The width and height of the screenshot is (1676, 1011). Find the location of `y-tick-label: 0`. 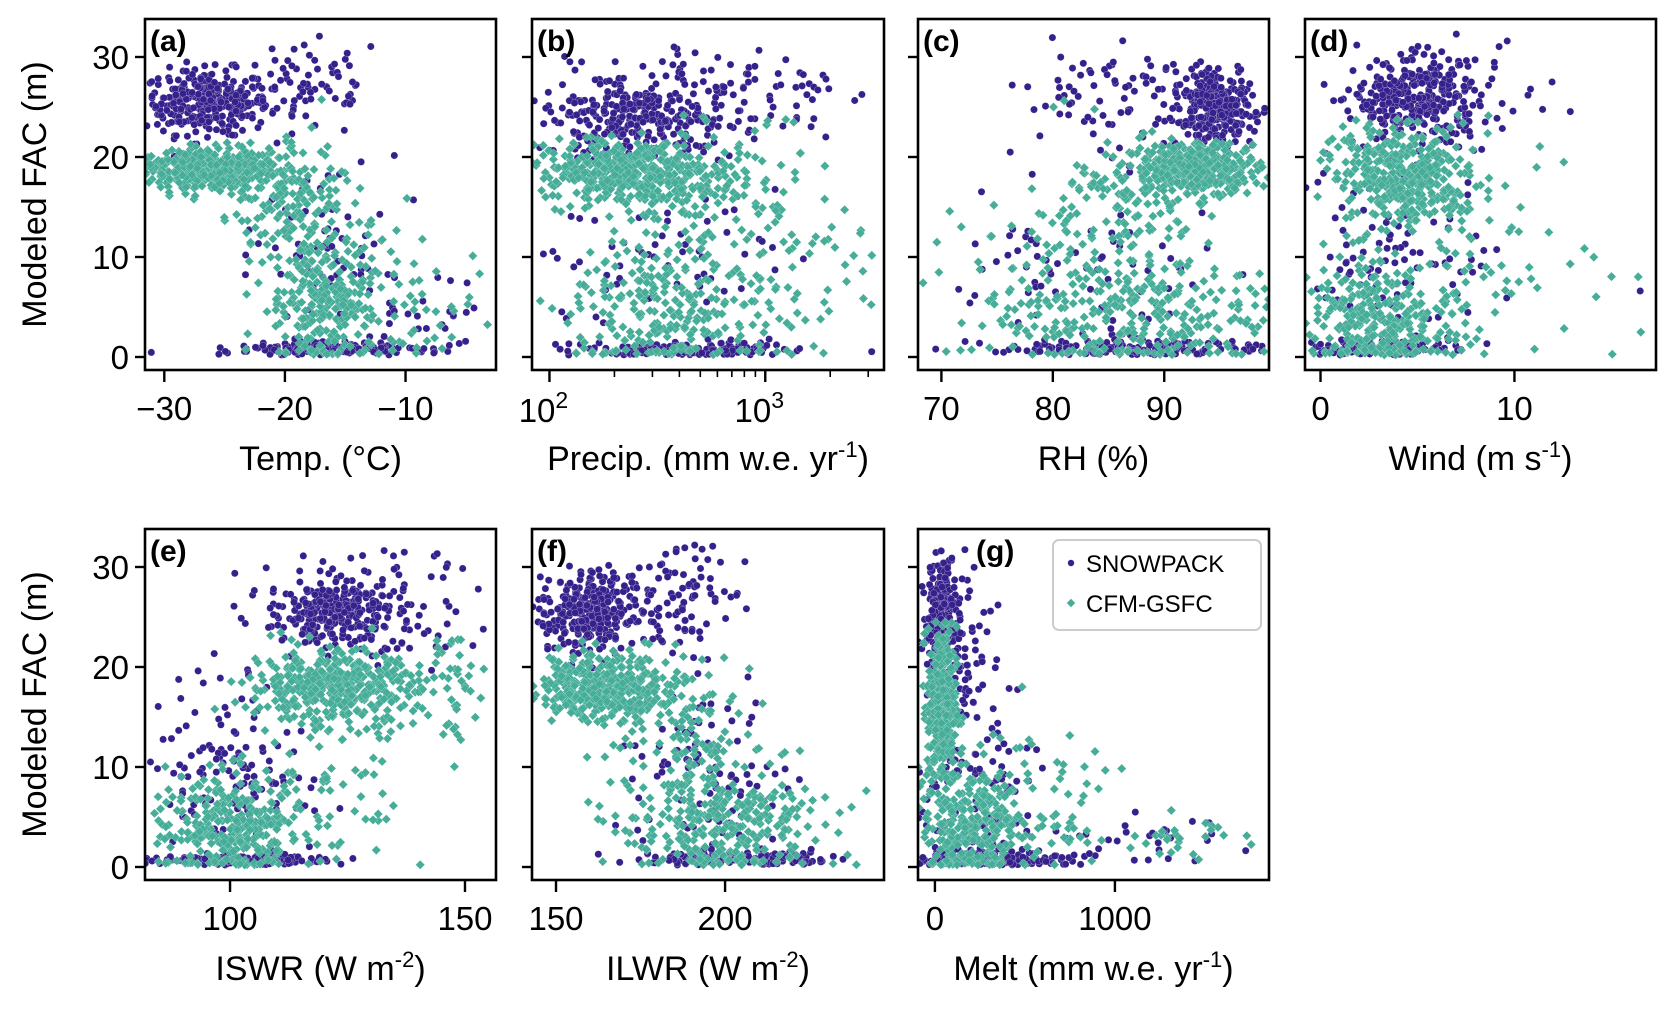

y-tick-label: 0 is located at coordinates (120, 357).